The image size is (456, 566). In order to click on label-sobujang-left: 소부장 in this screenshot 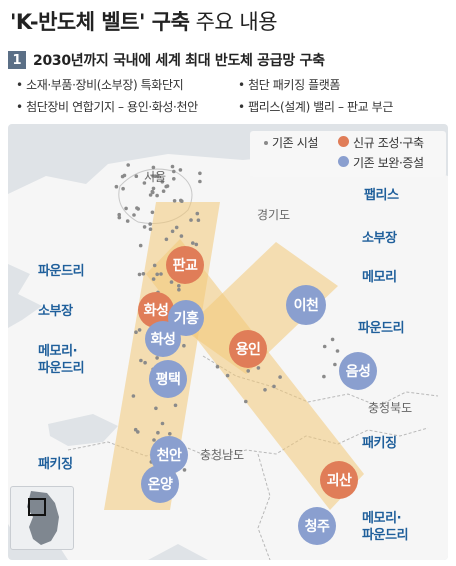, I will do `click(55, 311)`.